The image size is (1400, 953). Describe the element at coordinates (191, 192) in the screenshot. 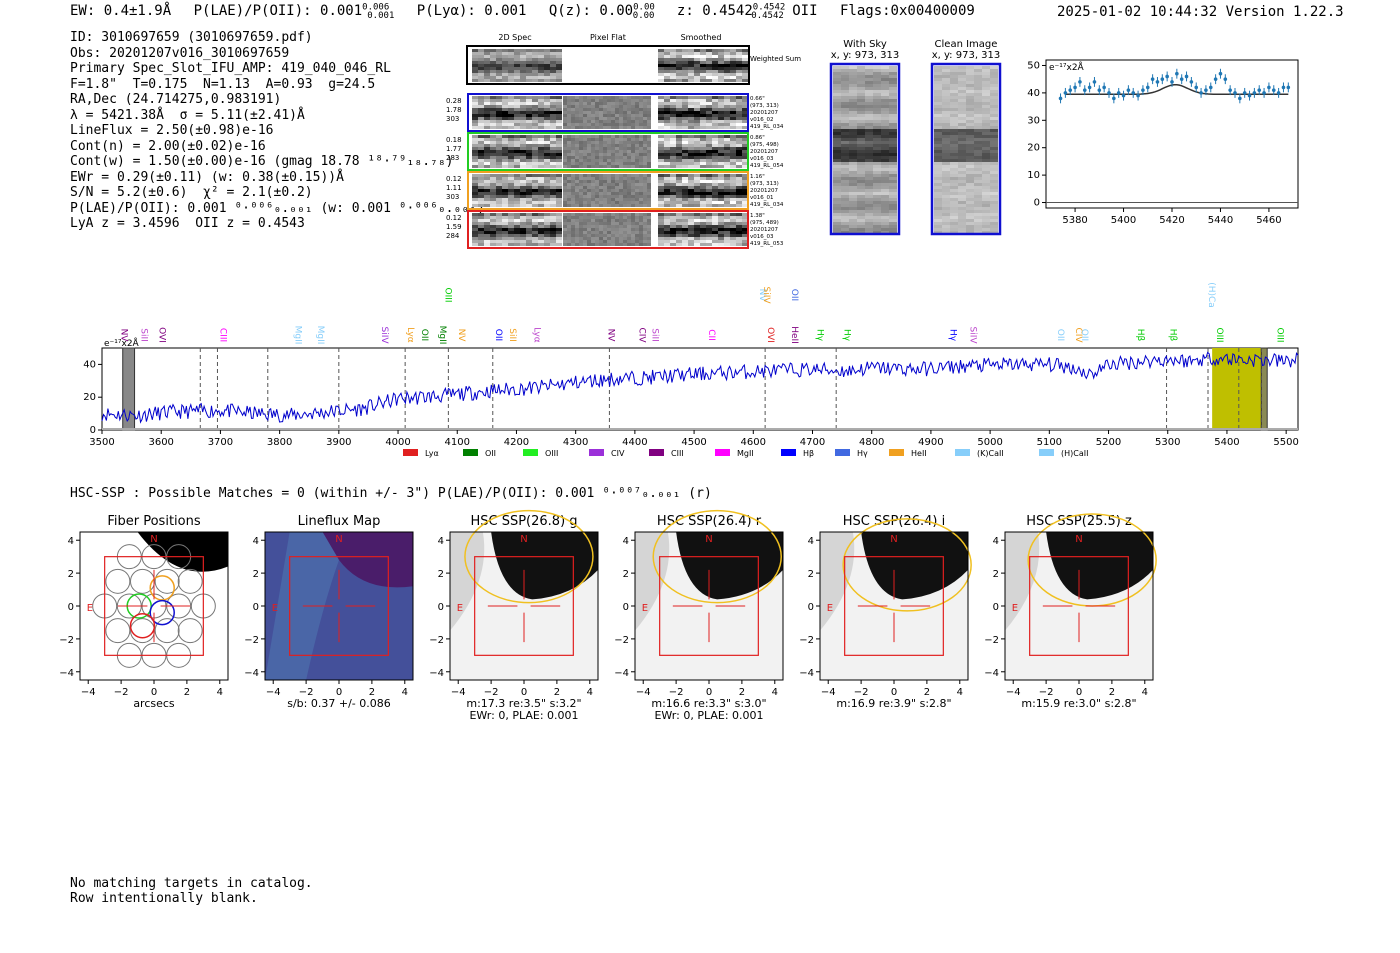

I see `info-line: S/N = 5.2(±0.6) χ² = 2.1(±0.2)` at that location.